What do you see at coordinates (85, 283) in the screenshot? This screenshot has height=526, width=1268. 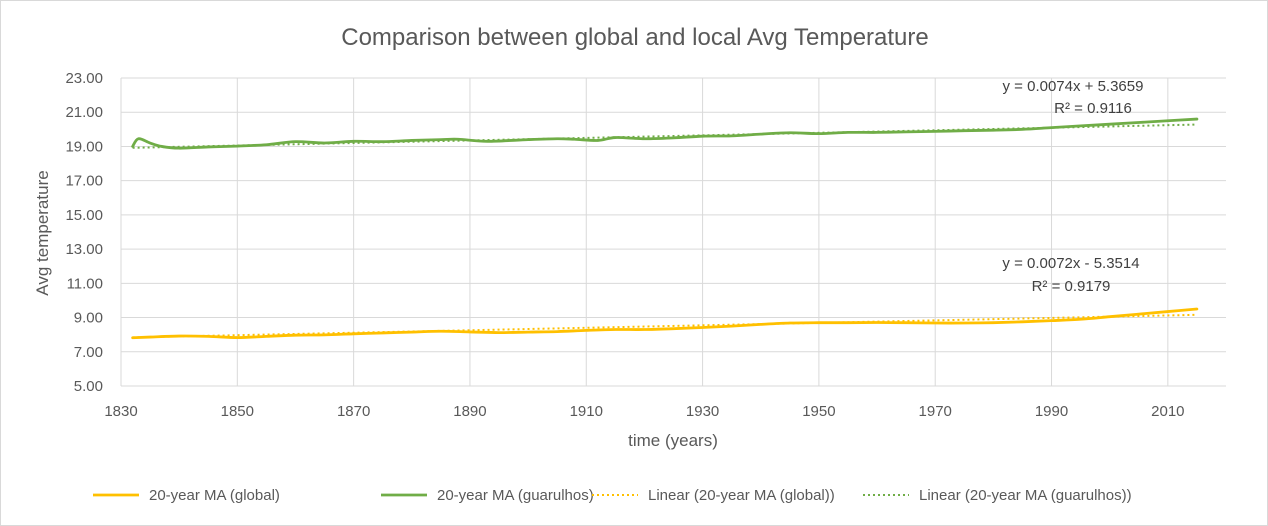 I see `y-tick-label: 11.00` at bounding box center [85, 283].